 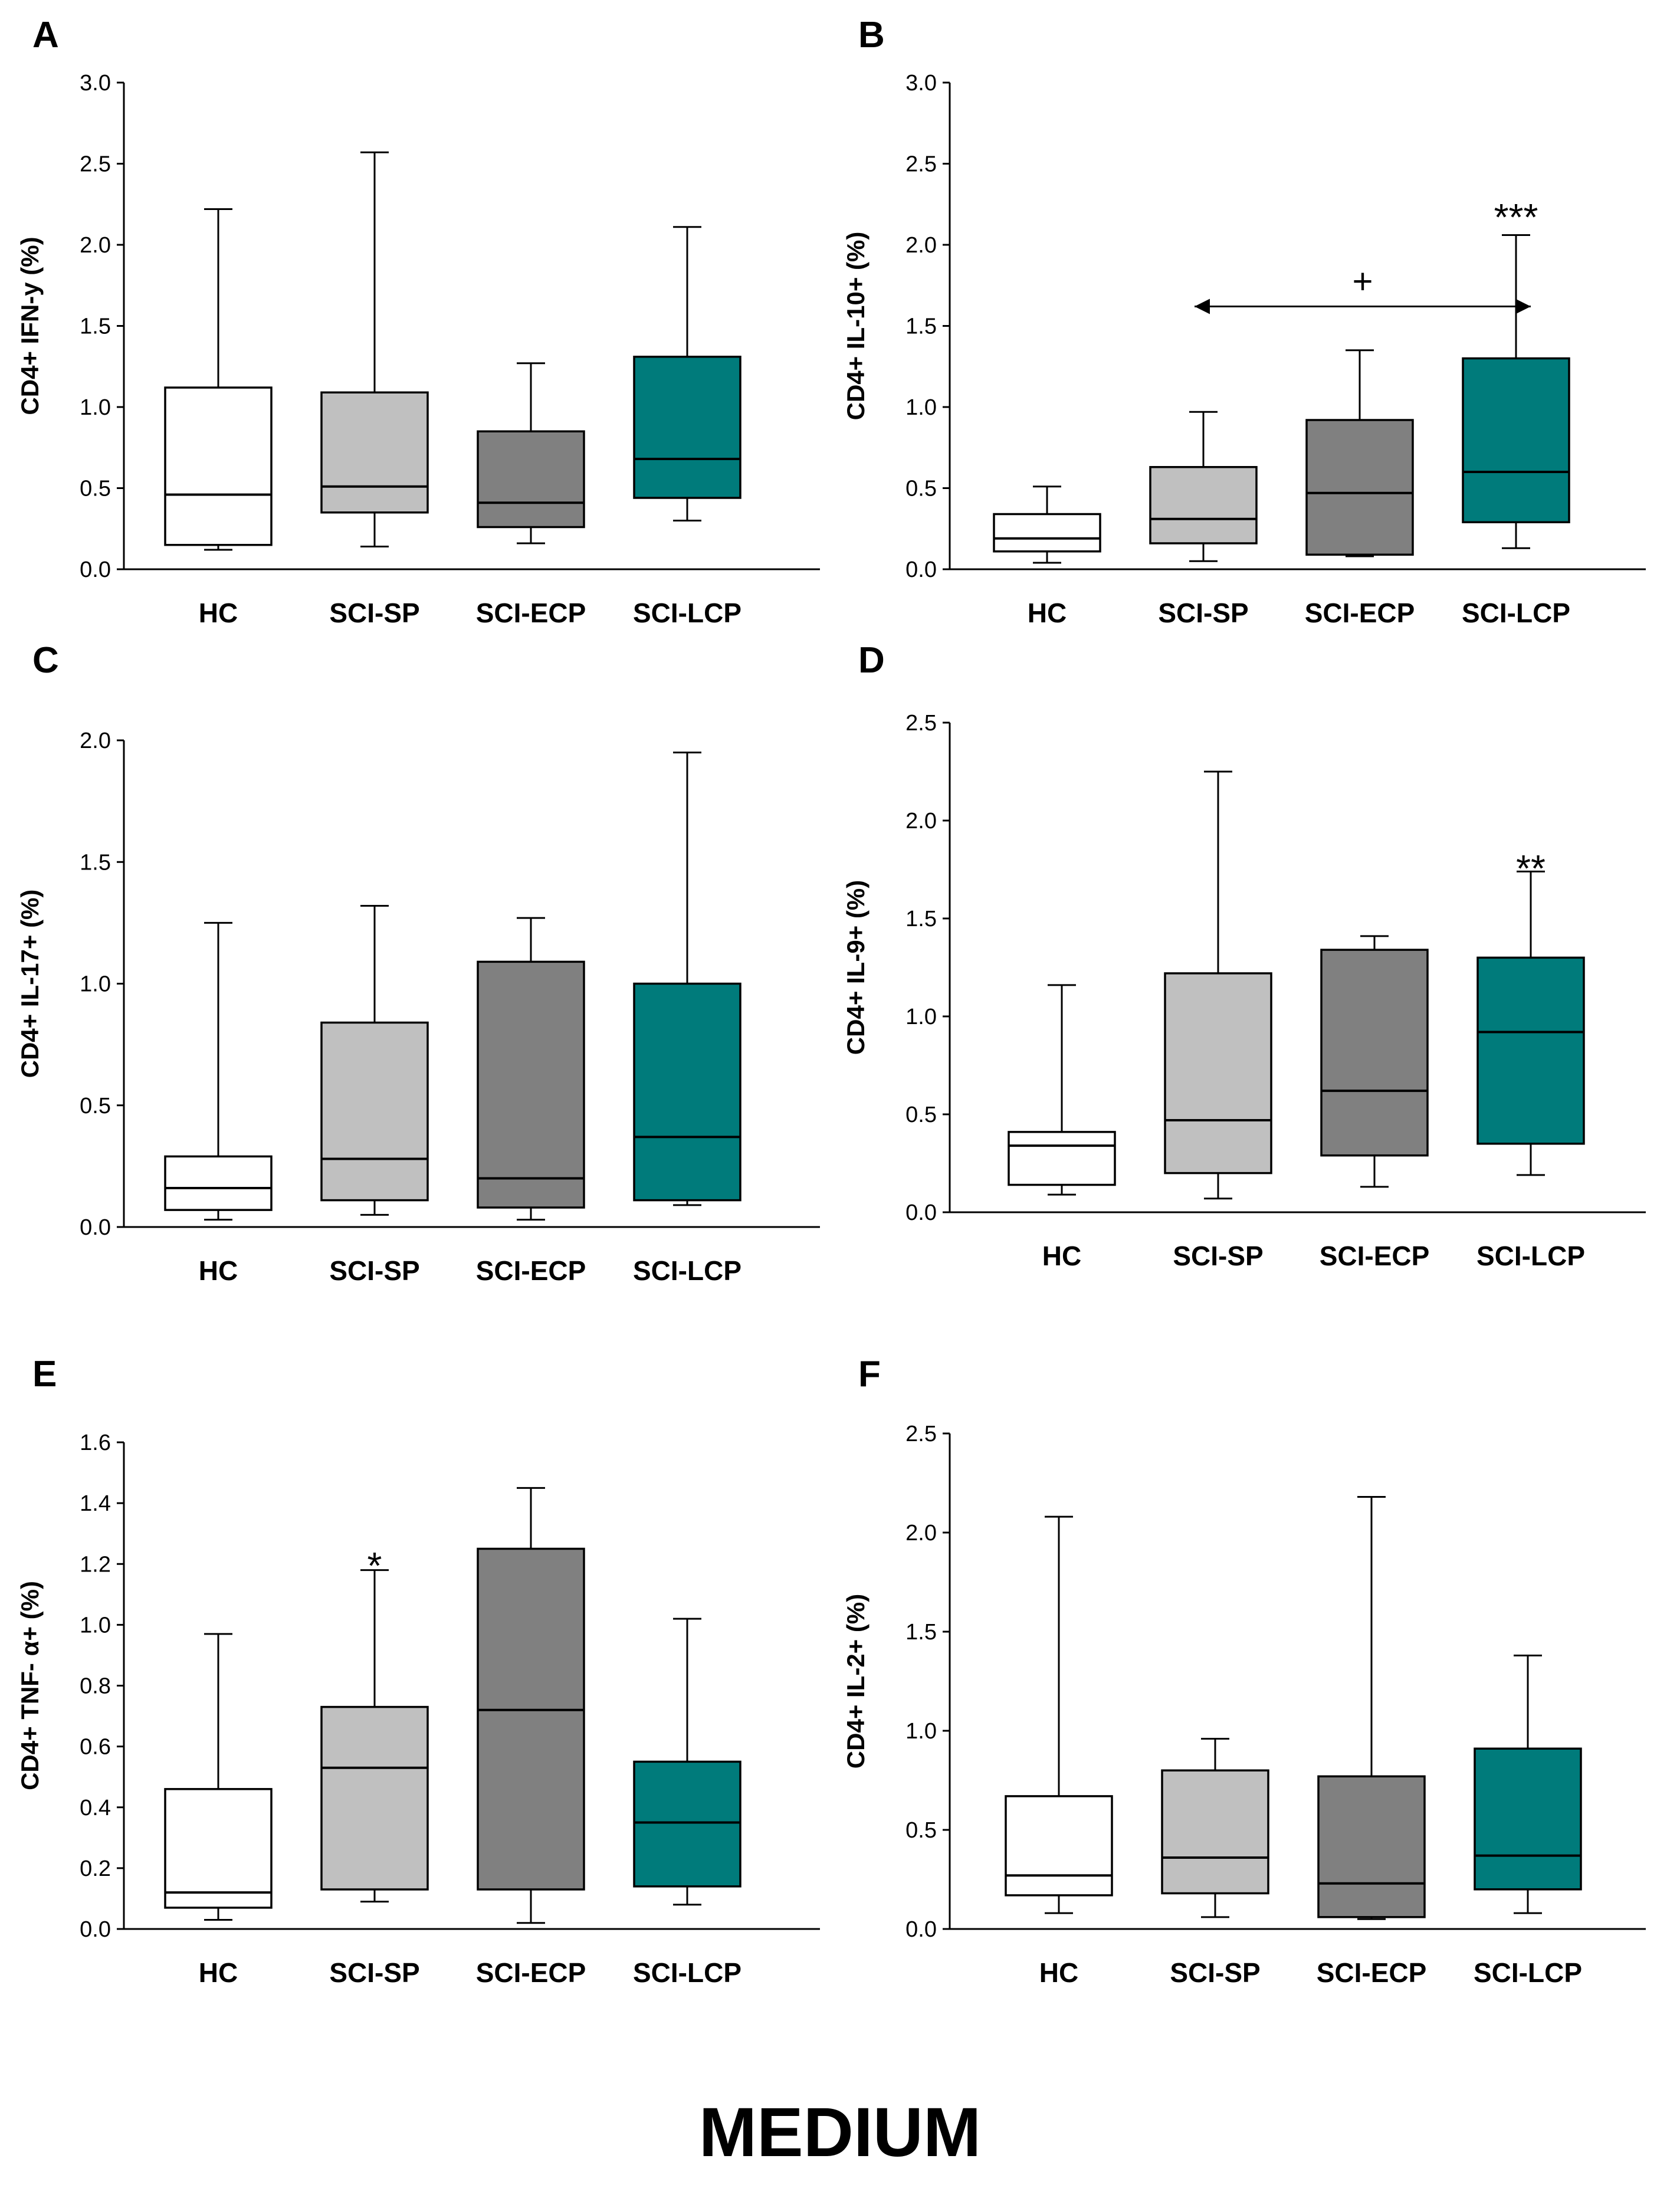 What do you see at coordinates (871, 660) in the screenshot?
I see `panel-letter: D` at bounding box center [871, 660].